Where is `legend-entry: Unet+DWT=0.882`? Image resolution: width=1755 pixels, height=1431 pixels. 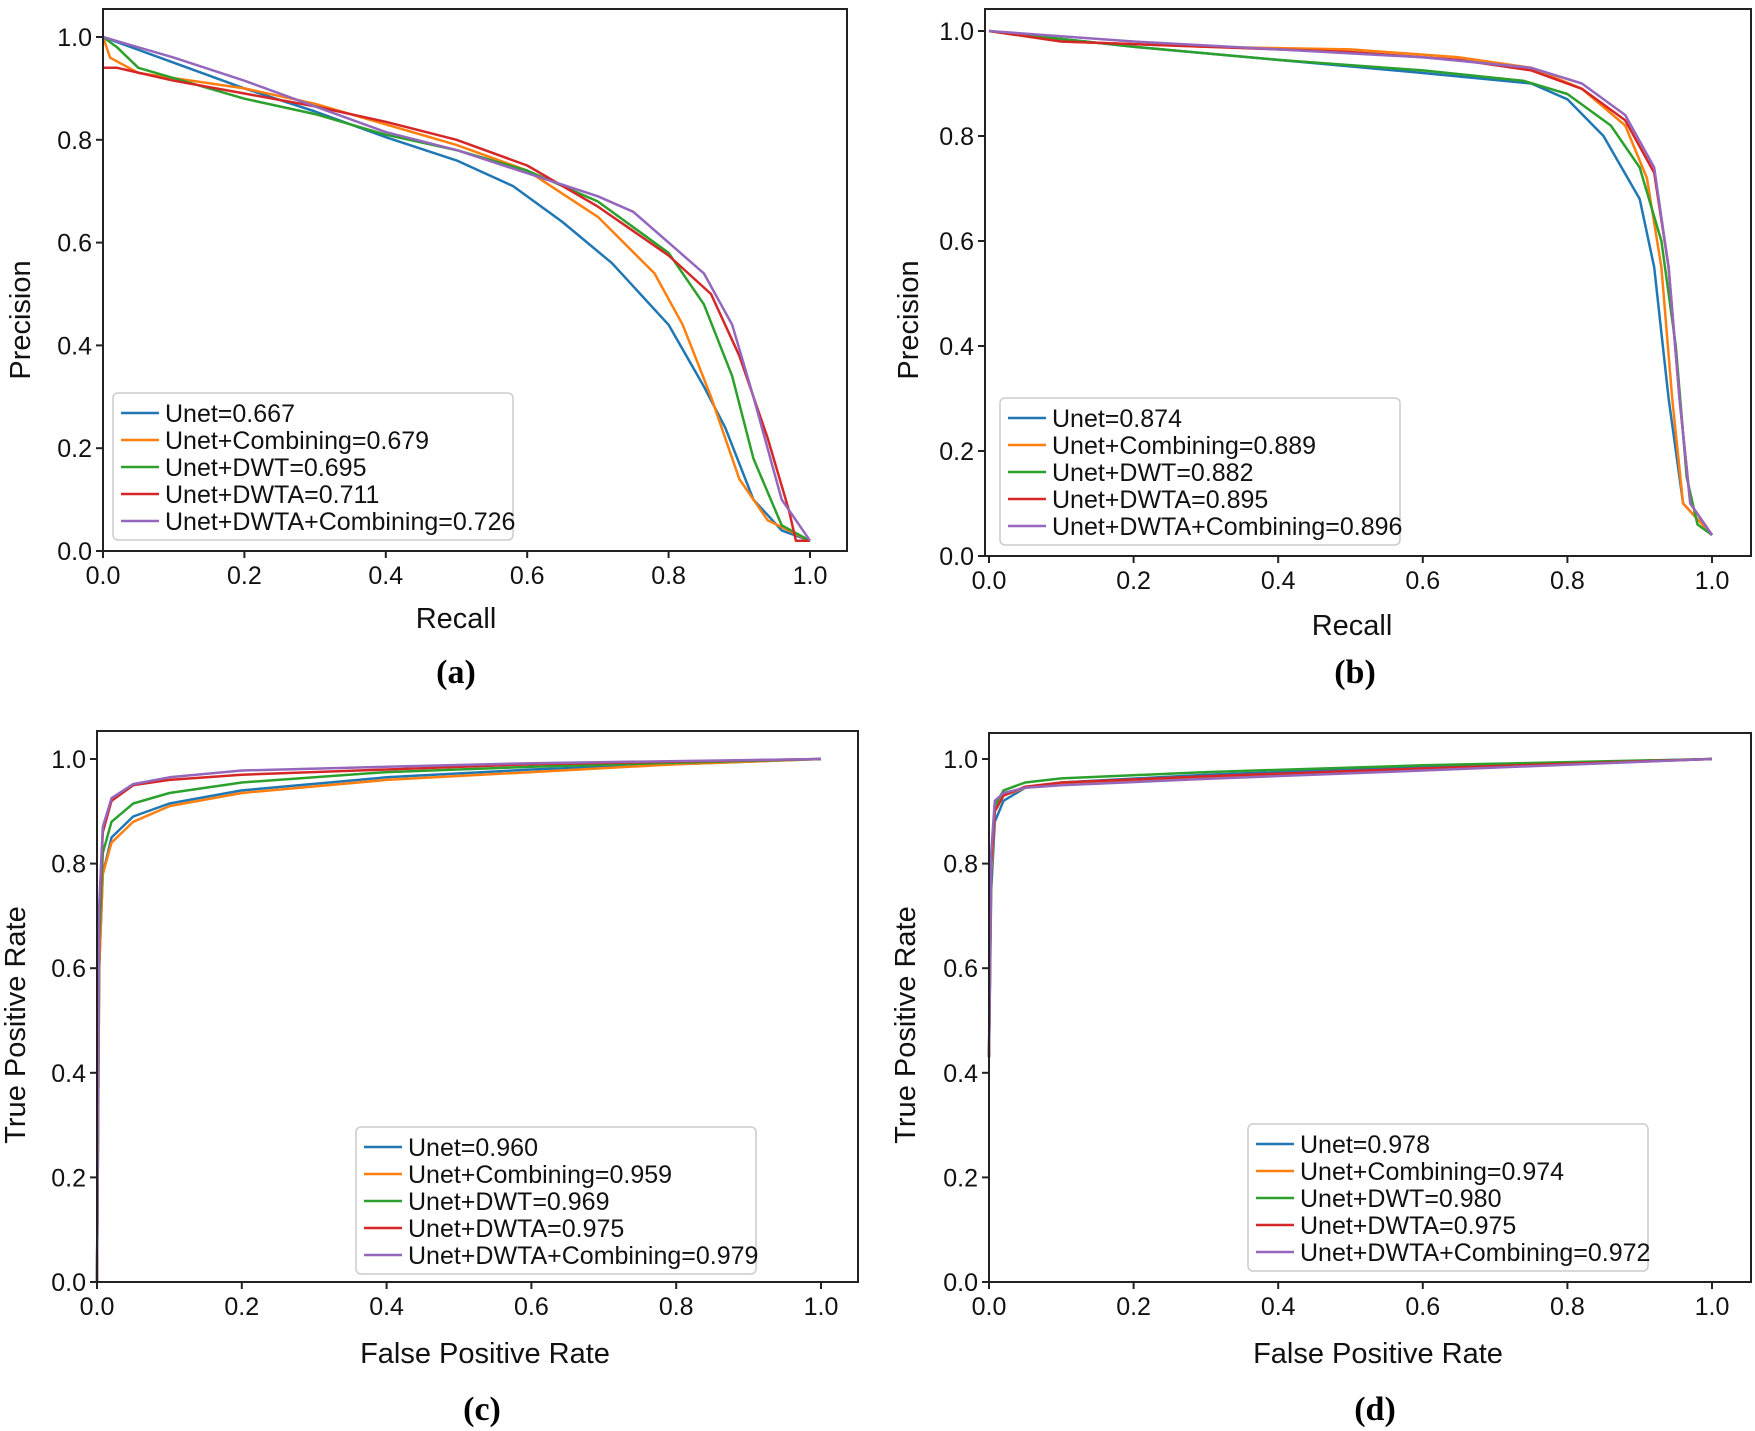 legend-entry: Unet+DWT=0.882 is located at coordinates (1153, 473).